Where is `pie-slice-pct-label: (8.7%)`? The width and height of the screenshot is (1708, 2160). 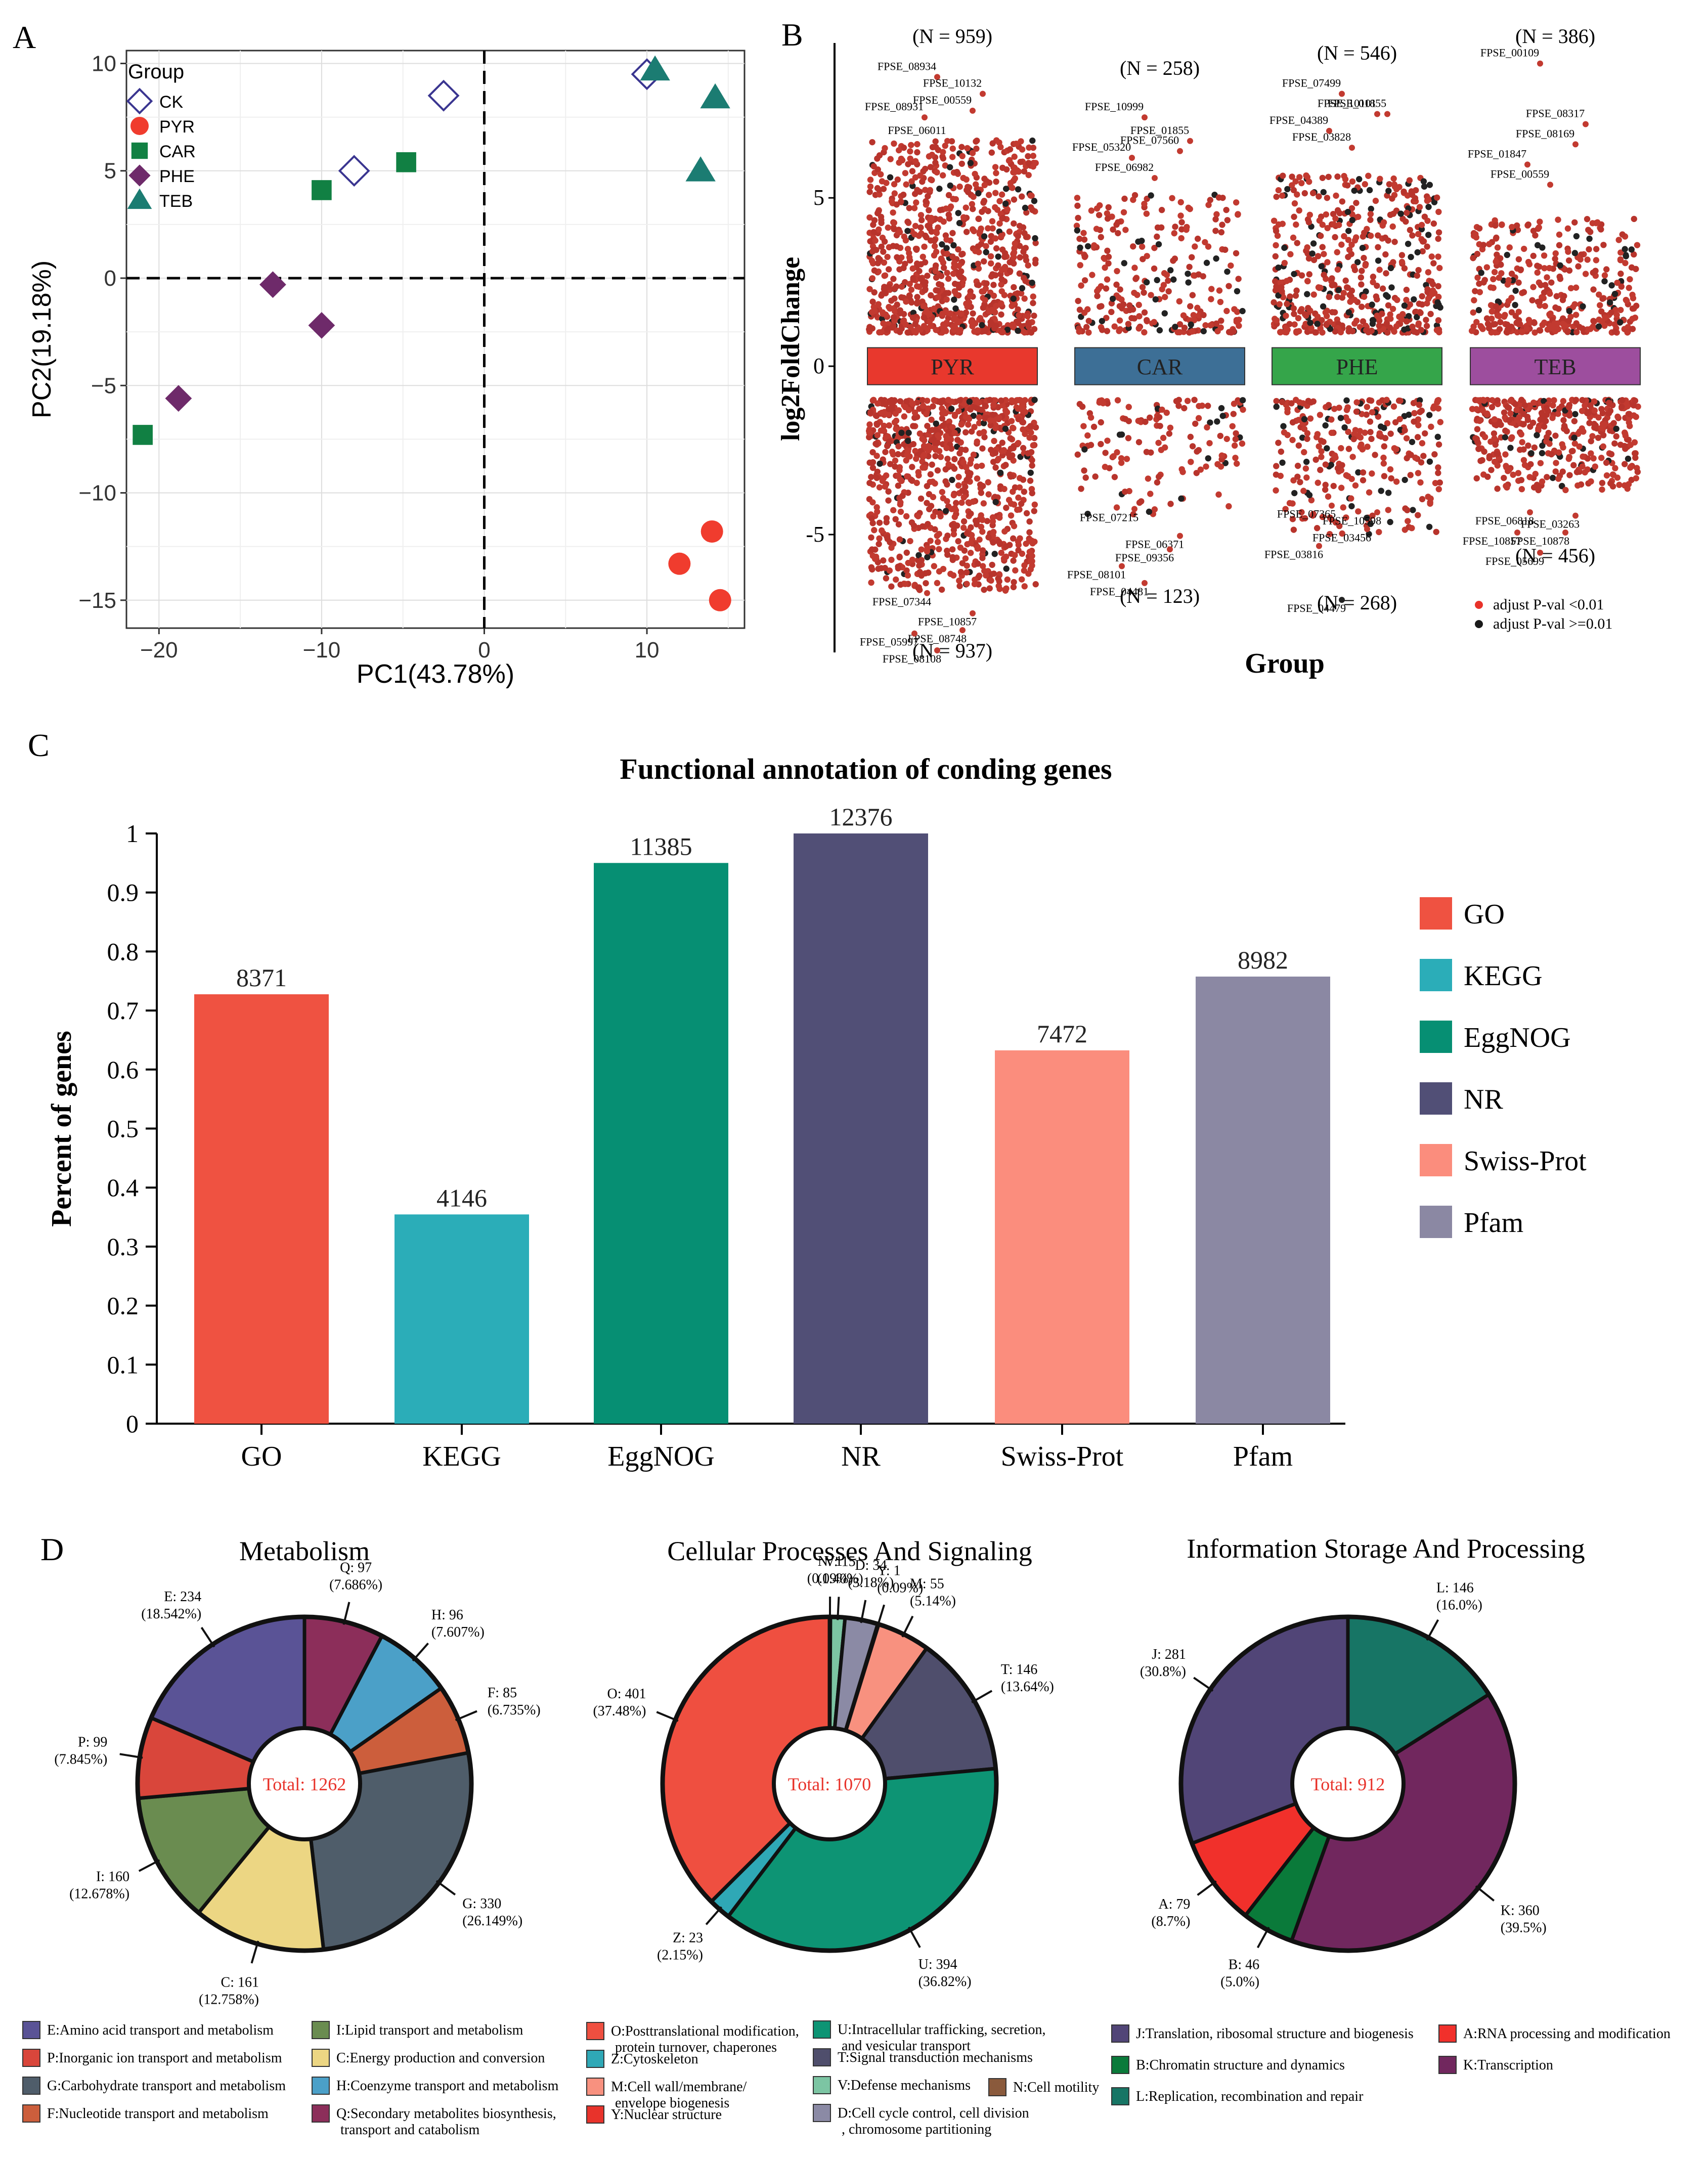 pie-slice-pct-label: (8.7%) is located at coordinates (1171, 1921).